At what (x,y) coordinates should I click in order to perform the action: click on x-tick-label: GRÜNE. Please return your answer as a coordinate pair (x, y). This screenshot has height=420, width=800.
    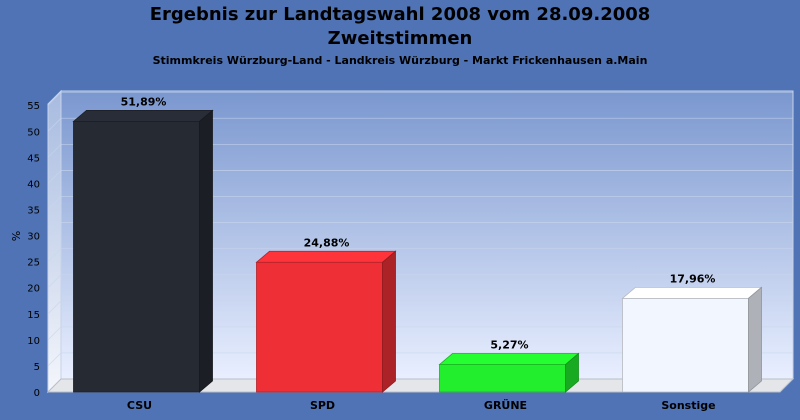
    Looking at the image, I should click on (505, 405).